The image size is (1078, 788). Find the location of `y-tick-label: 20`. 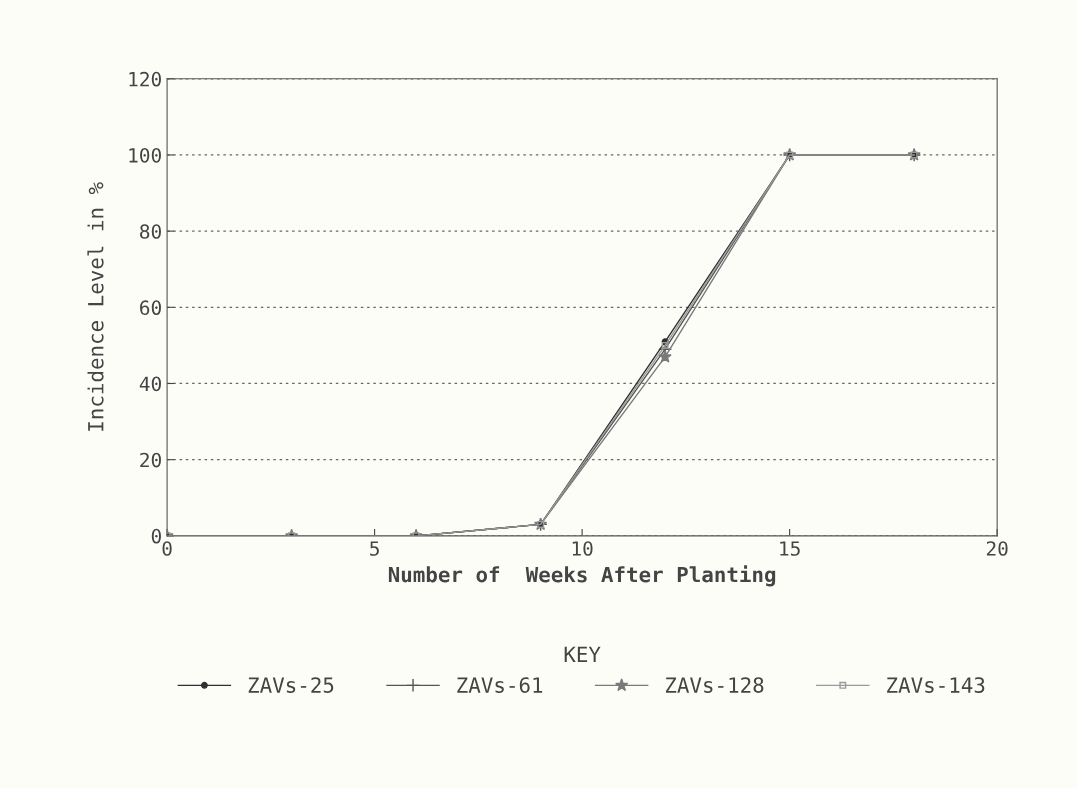

y-tick-label: 20 is located at coordinates (150, 460).